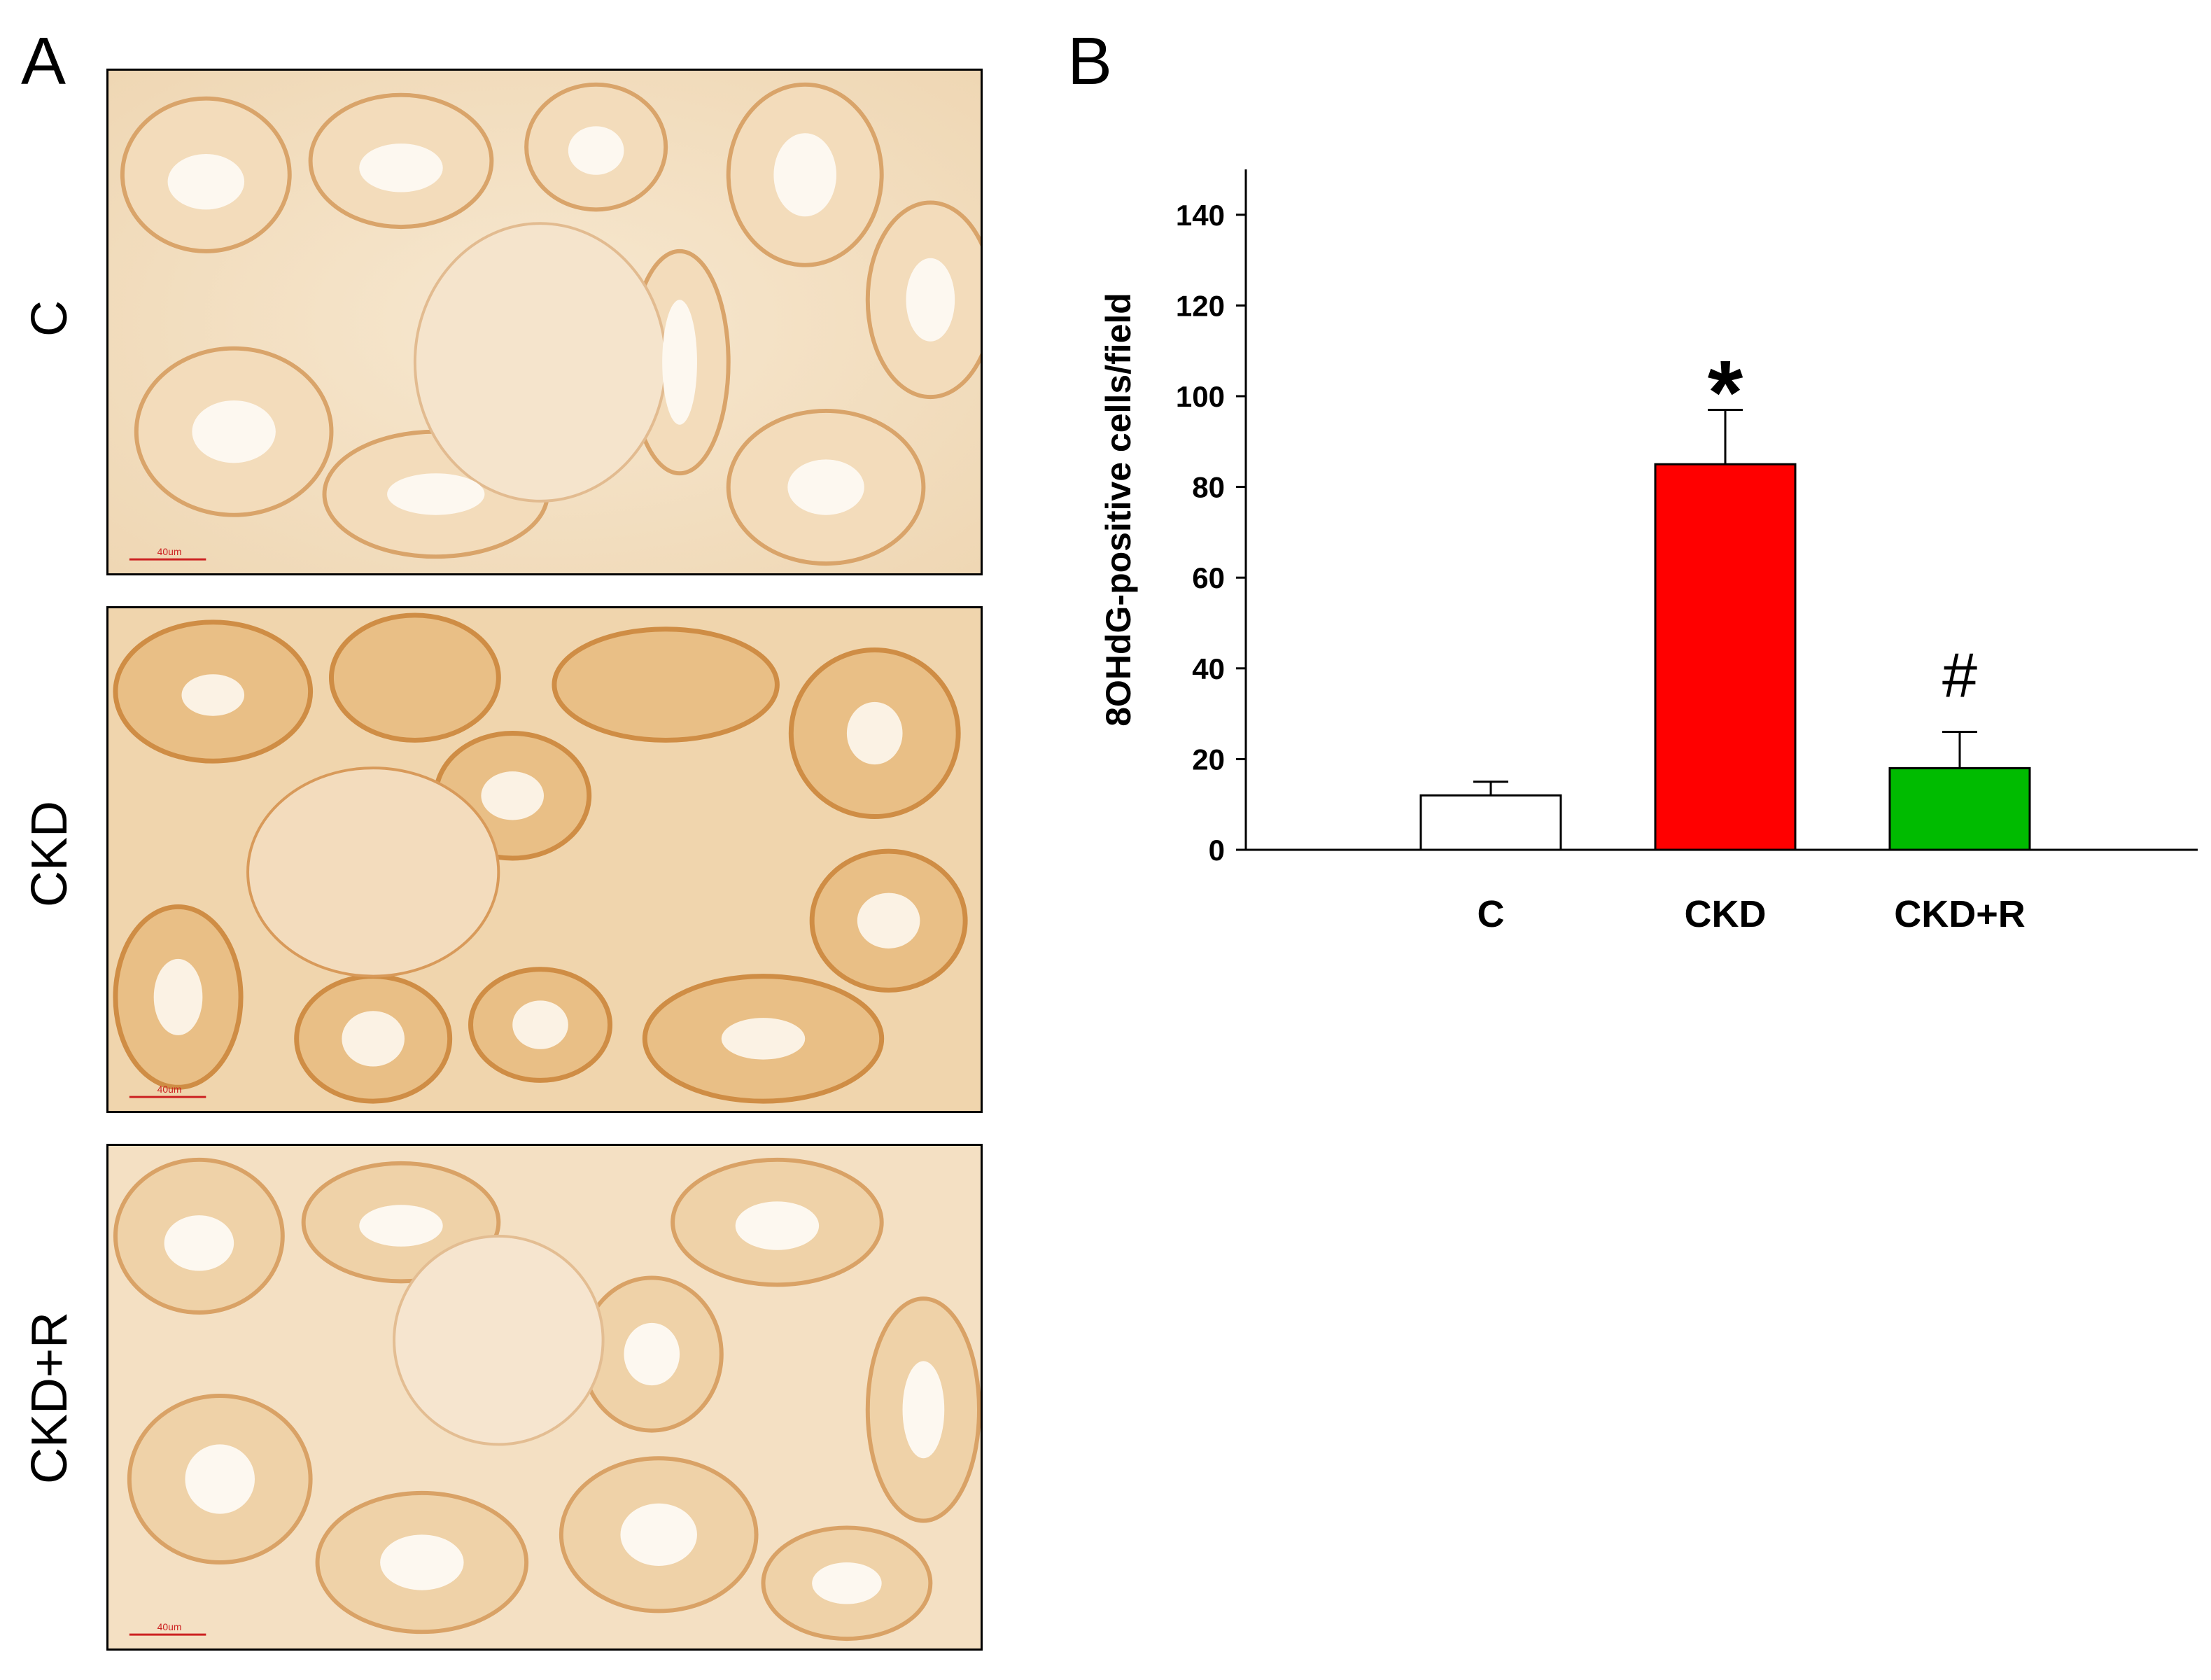 This screenshot has height=1680, width=2211. I want to click on scale-bar-label-c: 40um, so click(169, 551).